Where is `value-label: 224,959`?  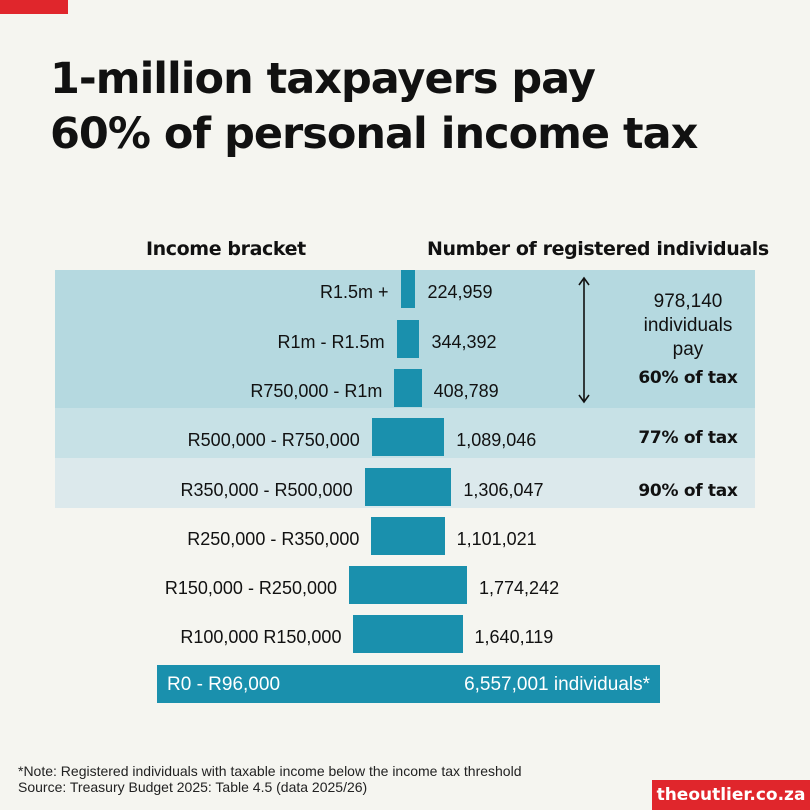
value-label: 224,959 is located at coordinates (460, 292).